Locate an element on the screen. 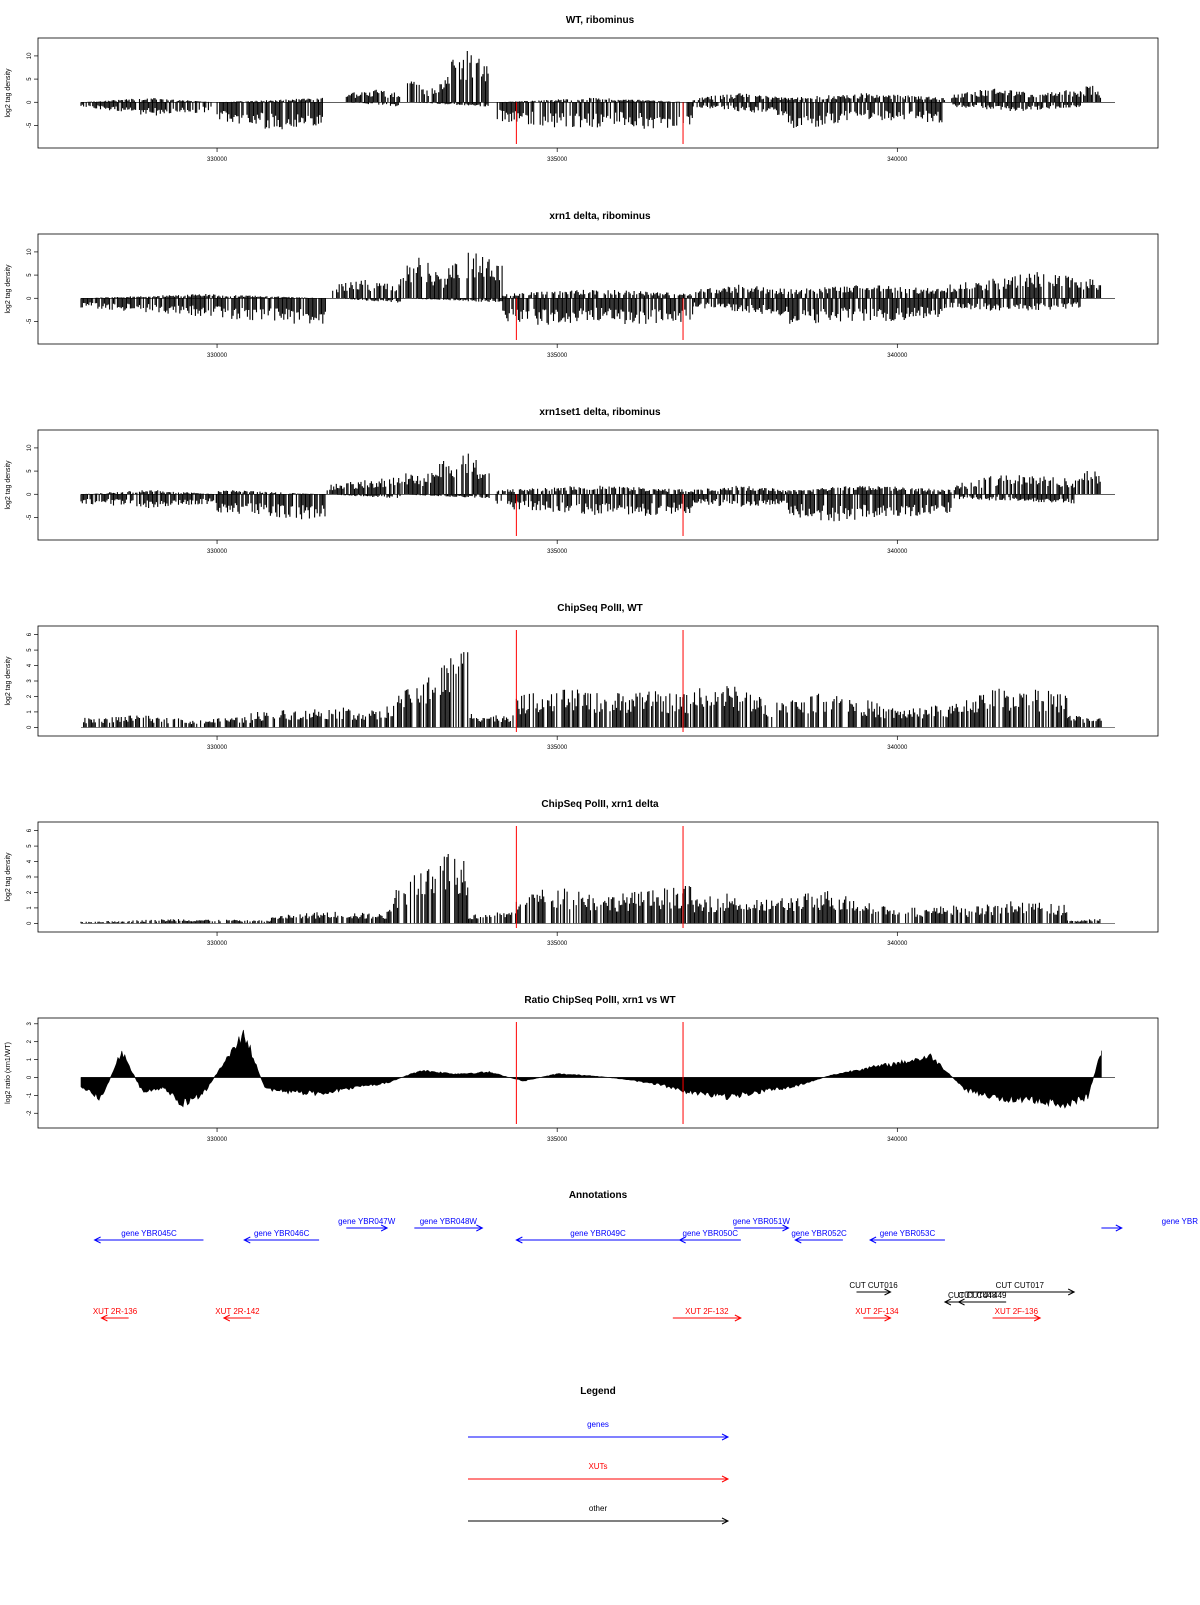 The width and height of the screenshot is (1200, 1605). panel-title: ChipSeq PolII, WT is located at coordinates (600, 608).